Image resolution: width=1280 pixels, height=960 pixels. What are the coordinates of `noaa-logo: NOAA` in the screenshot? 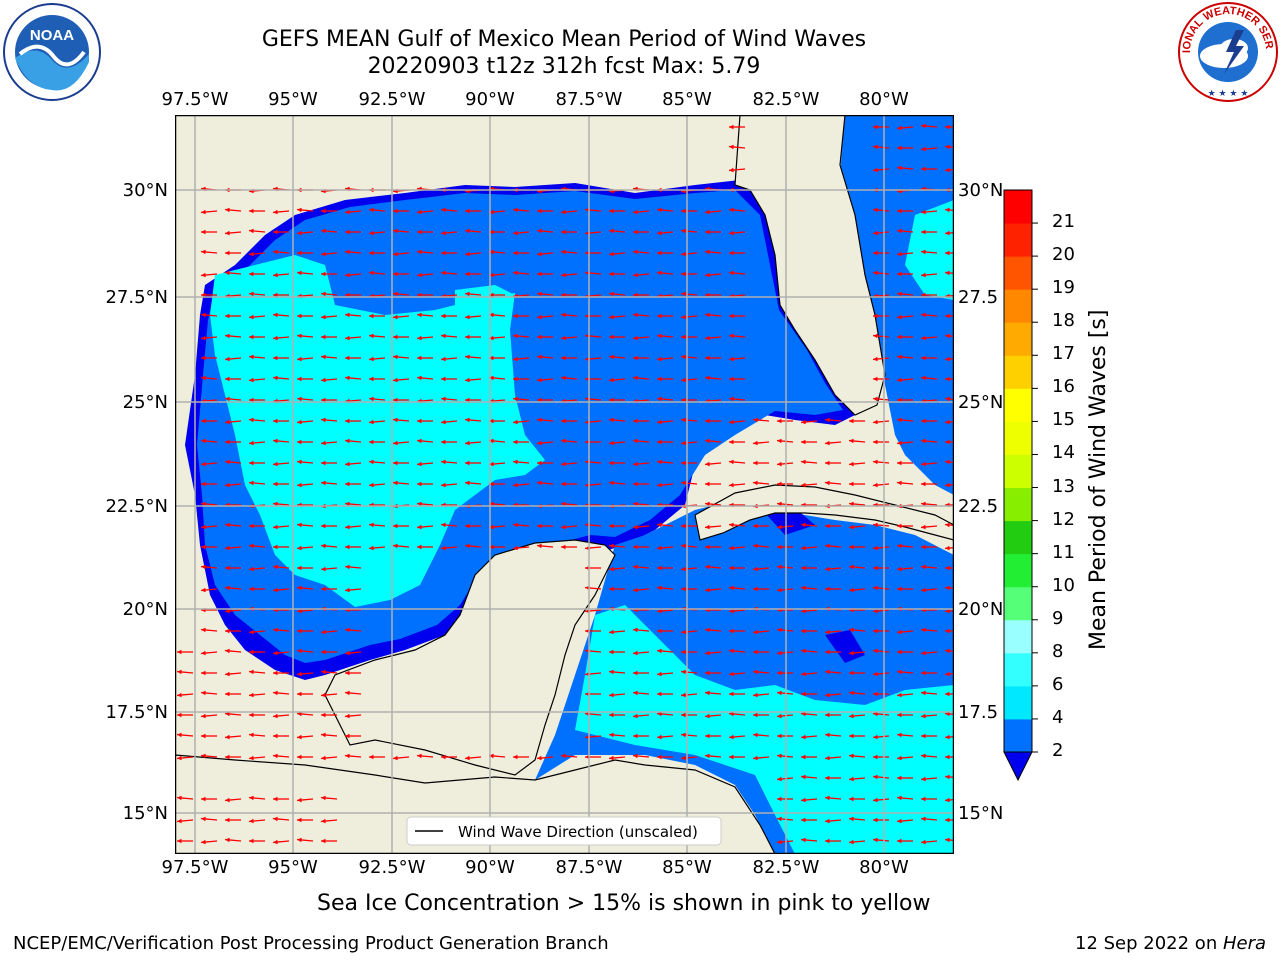 It's located at (52, 52).